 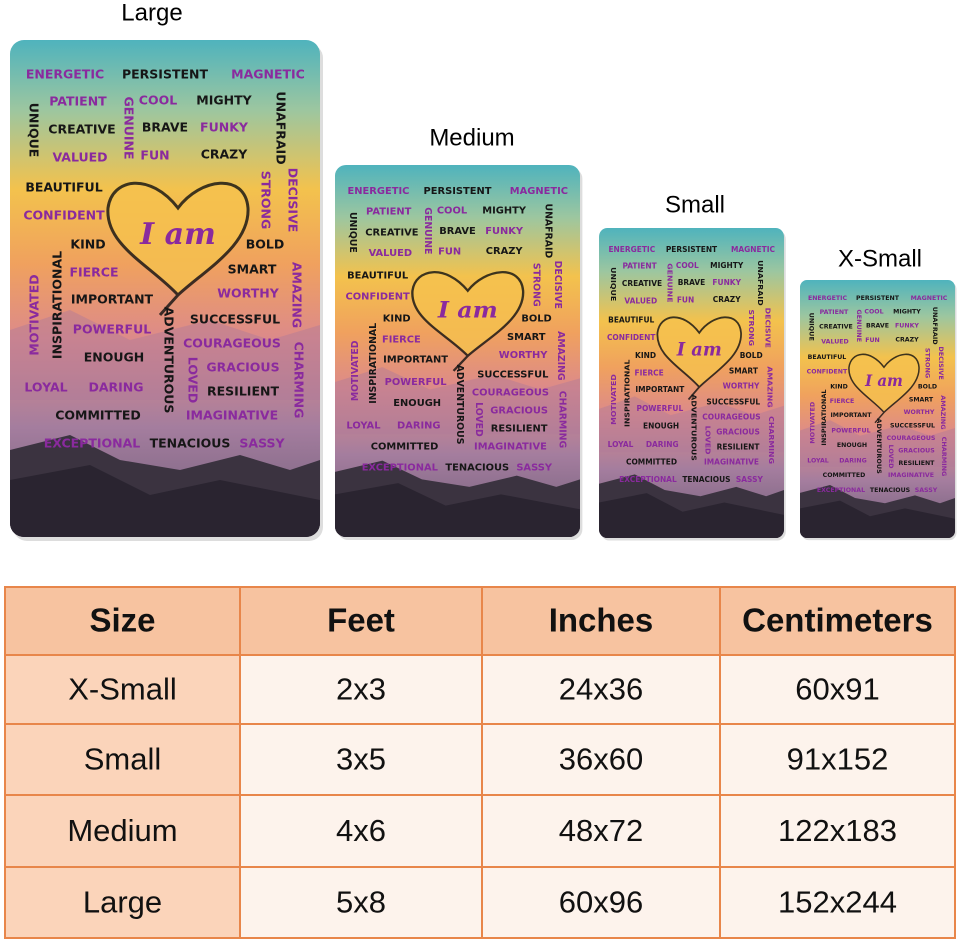 I want to click on rug-word: SASSY, so click(x=749, y=479).